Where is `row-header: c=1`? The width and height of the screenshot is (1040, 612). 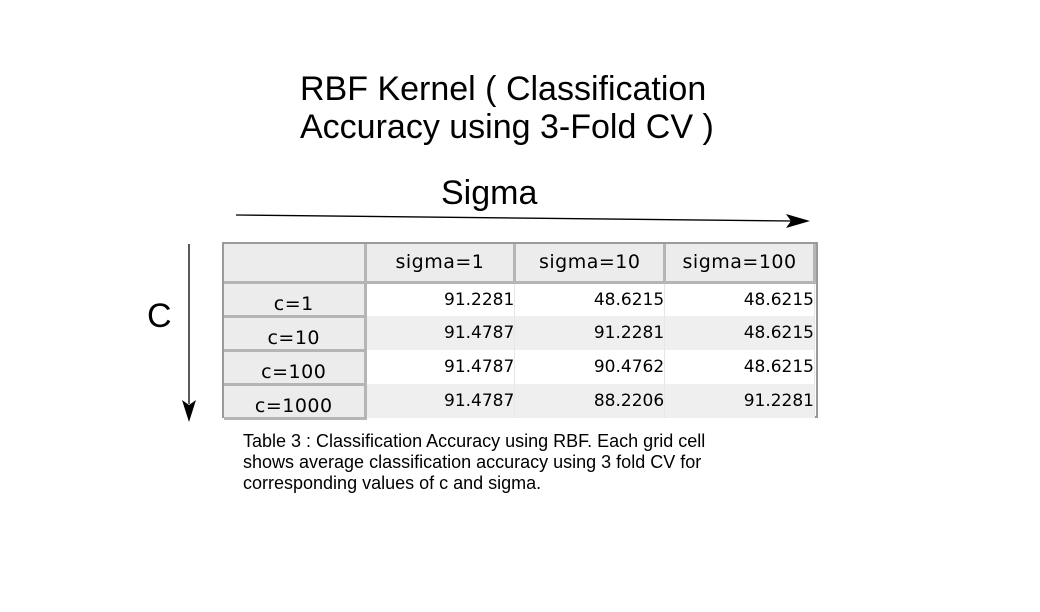 row-header: c=1 is located at coordinates (295, 300).